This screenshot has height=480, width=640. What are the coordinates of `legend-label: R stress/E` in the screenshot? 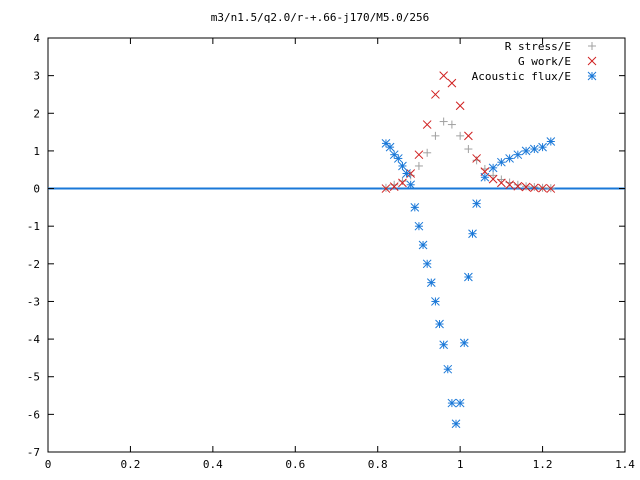 It's located at (538, 46).